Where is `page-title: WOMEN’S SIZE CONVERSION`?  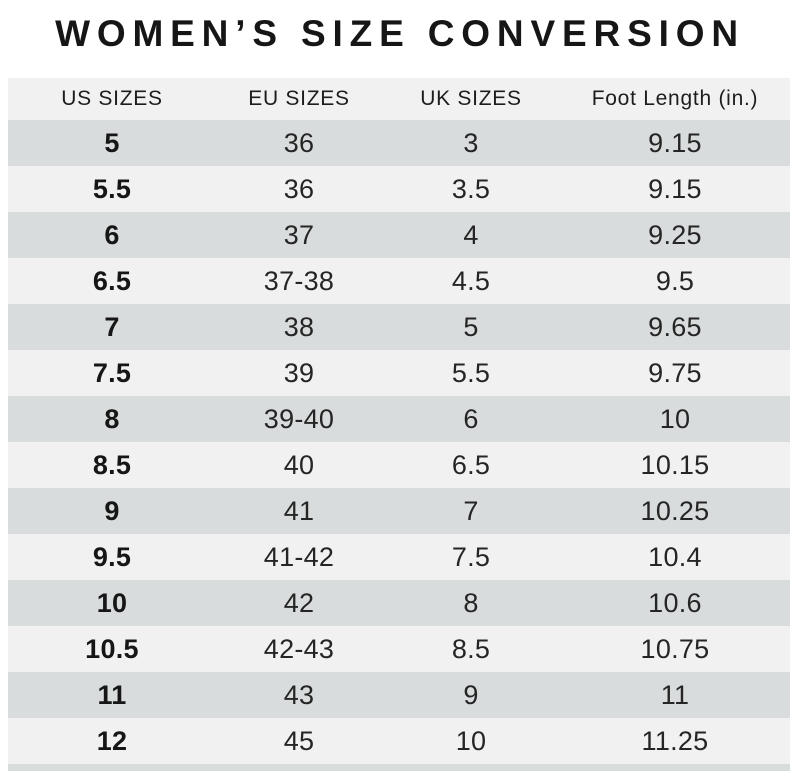 page-title: WOMEN’S SIZE CONVERSION is located at coordinates (400, 33).